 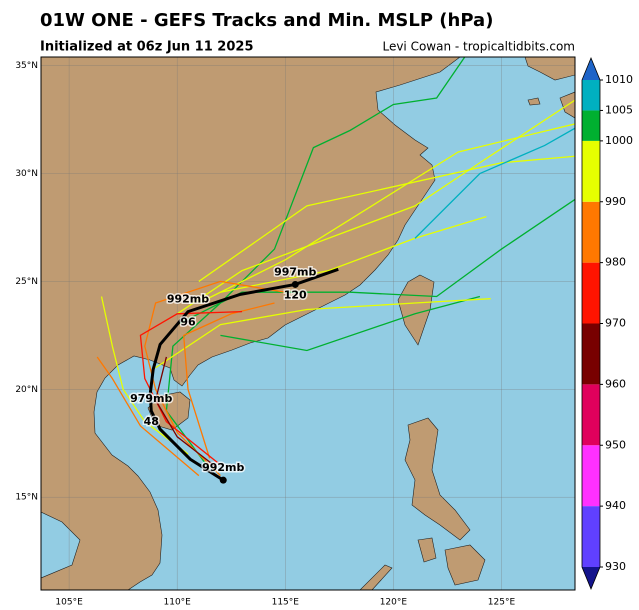 What do you see at coordinates (394, 603) in the screenshot?
I see `x-tick-label: 120°E` at bounding box center [394, 603].